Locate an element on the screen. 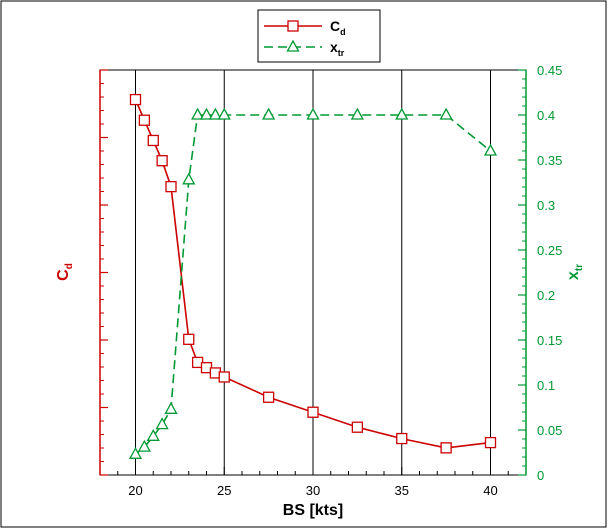 Image resolution: width=608 pixels, height=529 pixels. right-tick-label: 0.2 is located at coordinates (546, 295).